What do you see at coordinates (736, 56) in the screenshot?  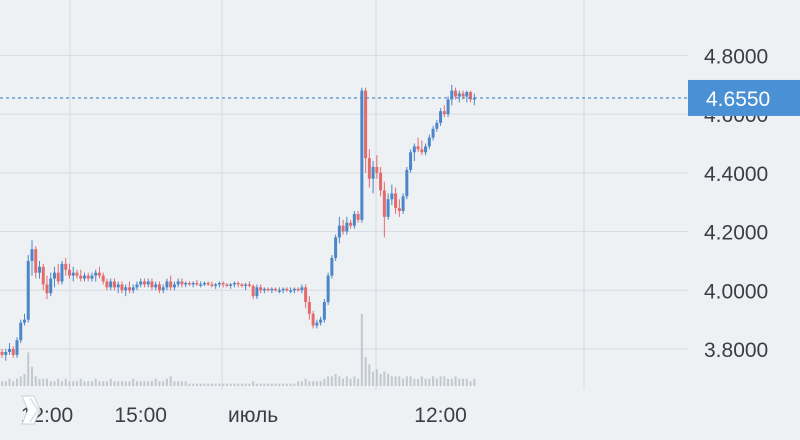 I see `y-tick-label: 4.8000` at bounding box center [736, 56].